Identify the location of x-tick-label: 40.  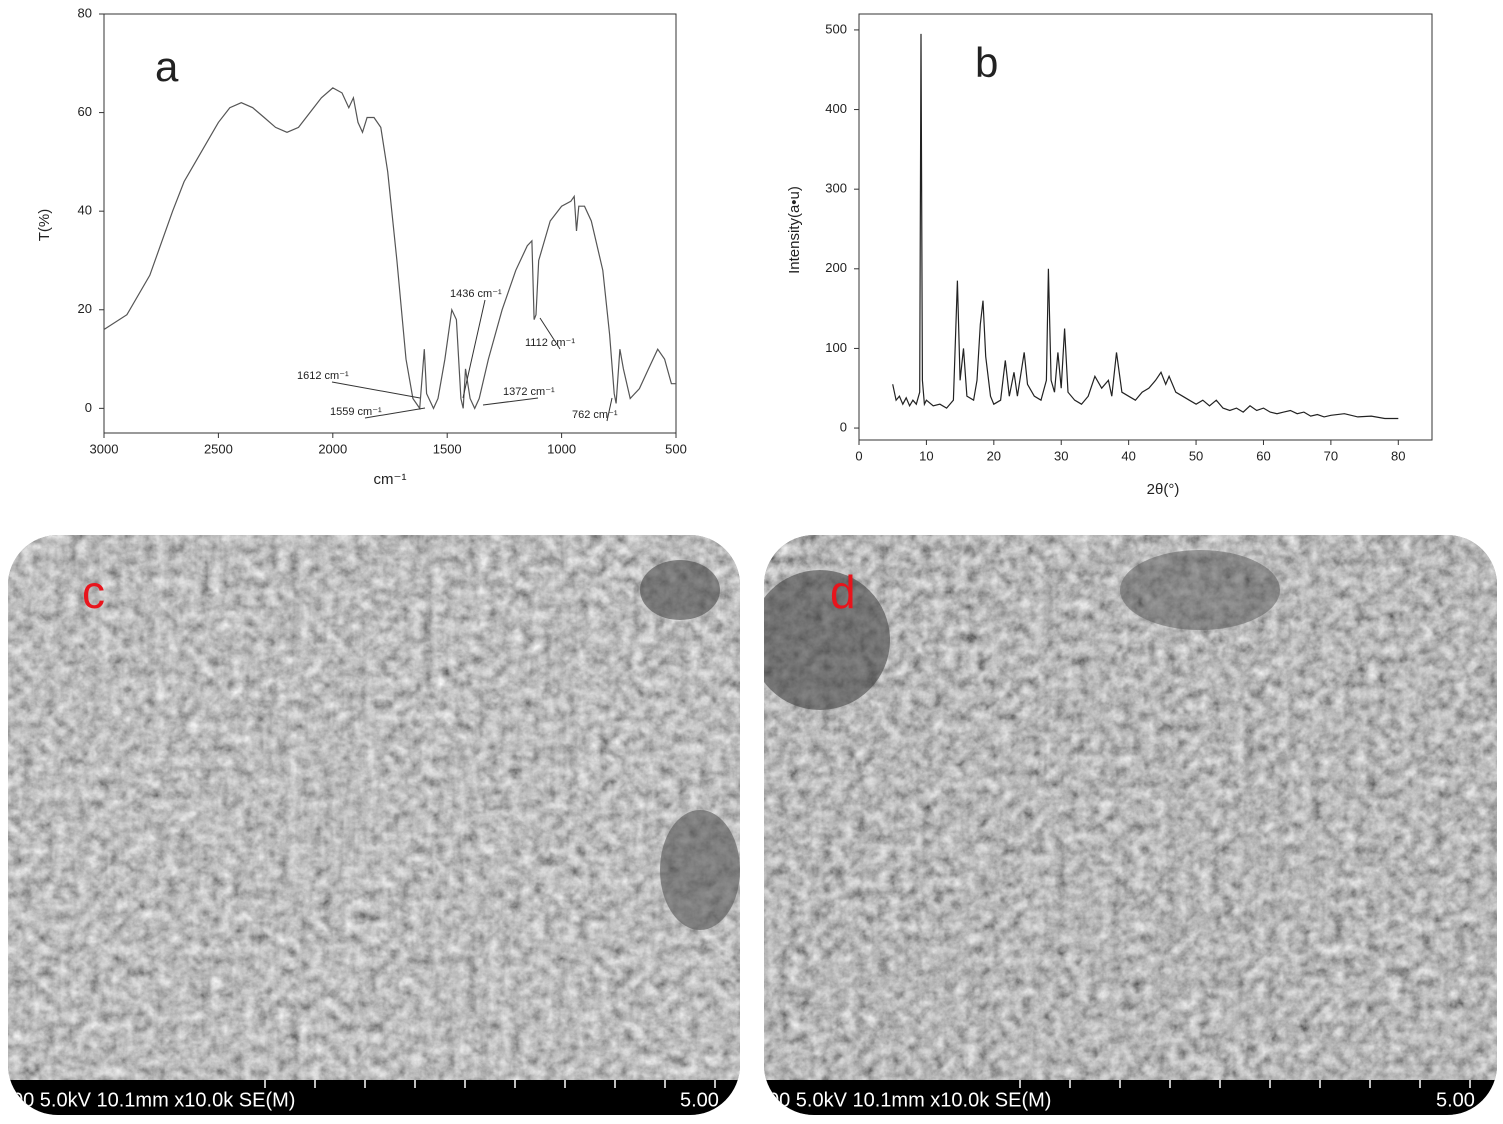
(1128, 455).